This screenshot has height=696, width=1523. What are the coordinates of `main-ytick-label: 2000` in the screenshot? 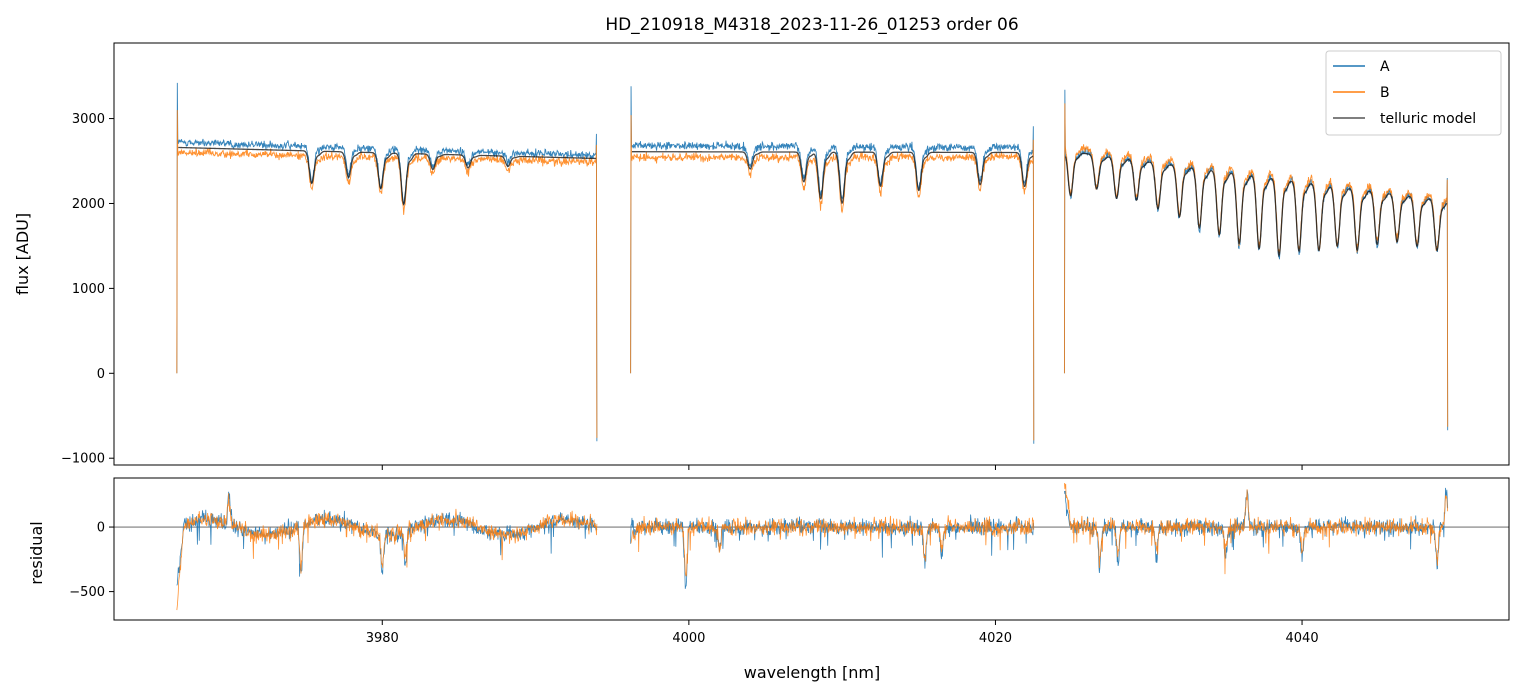 It's located at (88, 204).